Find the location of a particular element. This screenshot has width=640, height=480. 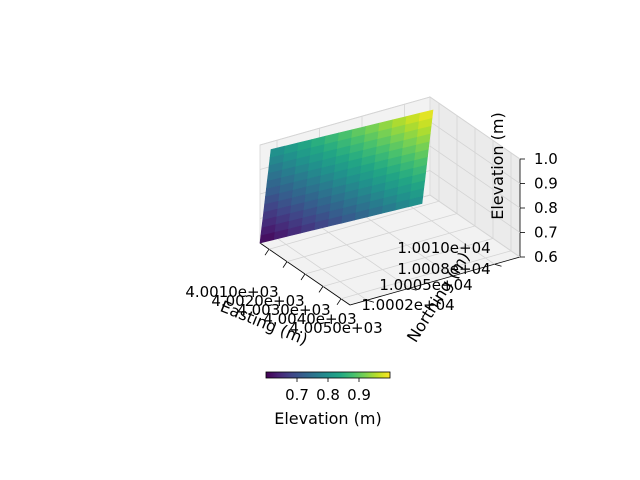

colorbar-label: Elevation (m) is located at coordinates (327, 418).